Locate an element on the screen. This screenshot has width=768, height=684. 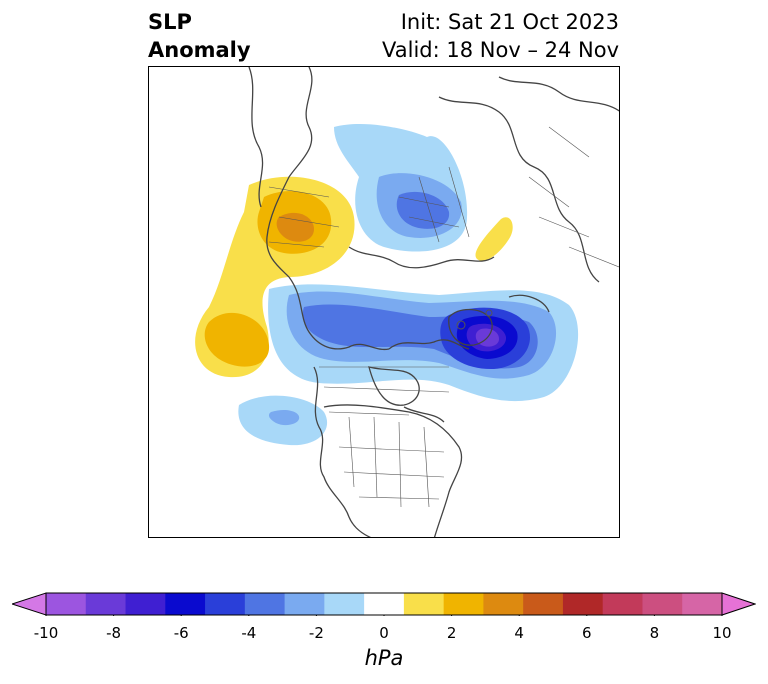
colorbar-extend-min is located at coordinates (29, 604).